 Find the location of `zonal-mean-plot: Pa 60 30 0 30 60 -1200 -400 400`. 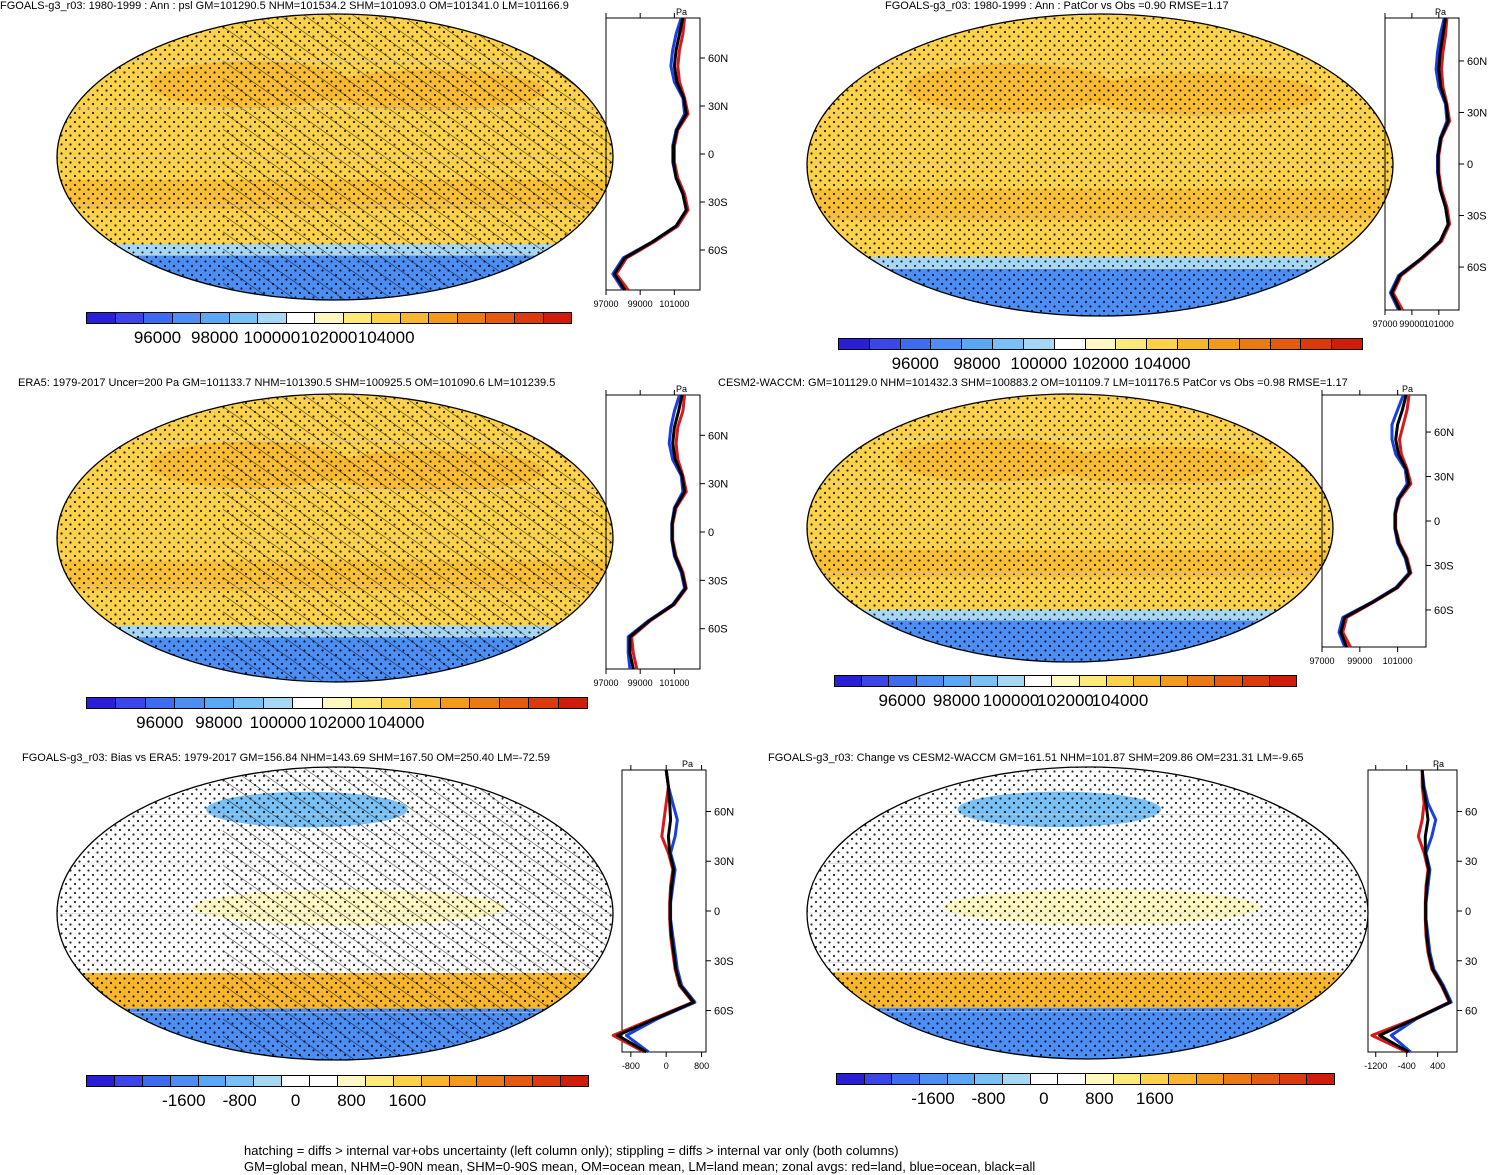

zonal-mean-plot: Pa 60 30 0 30 60 -1200 -400 400 is located at coordinates (1420, 915).